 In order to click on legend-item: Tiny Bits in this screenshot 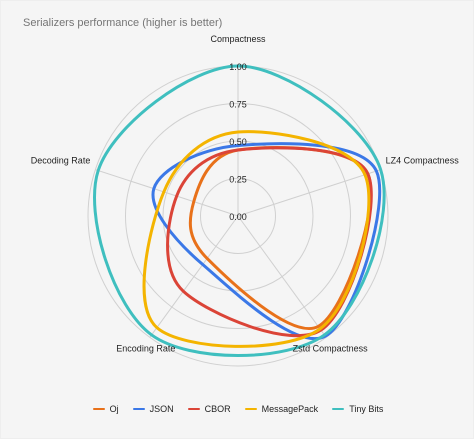, I will do `click(357, 409)`.